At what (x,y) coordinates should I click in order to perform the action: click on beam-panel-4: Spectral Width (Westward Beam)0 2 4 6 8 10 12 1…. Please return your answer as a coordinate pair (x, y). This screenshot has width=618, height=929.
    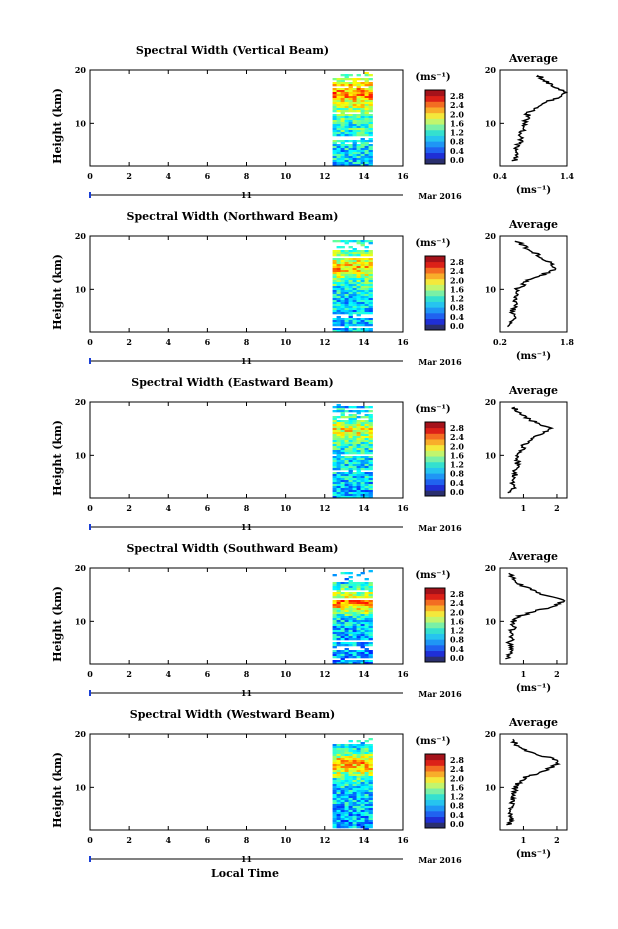
    Looking at the image, I should click on (309, 786).